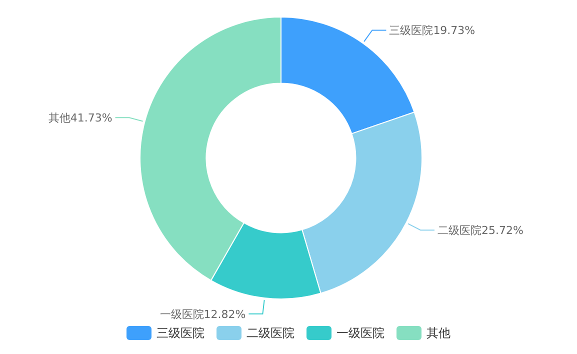 This screenshot has height=354, width=577. Describe the element at coordinates (203, 314) in the screenshot. I see `category-label: 一级医院12.82%` at that location.